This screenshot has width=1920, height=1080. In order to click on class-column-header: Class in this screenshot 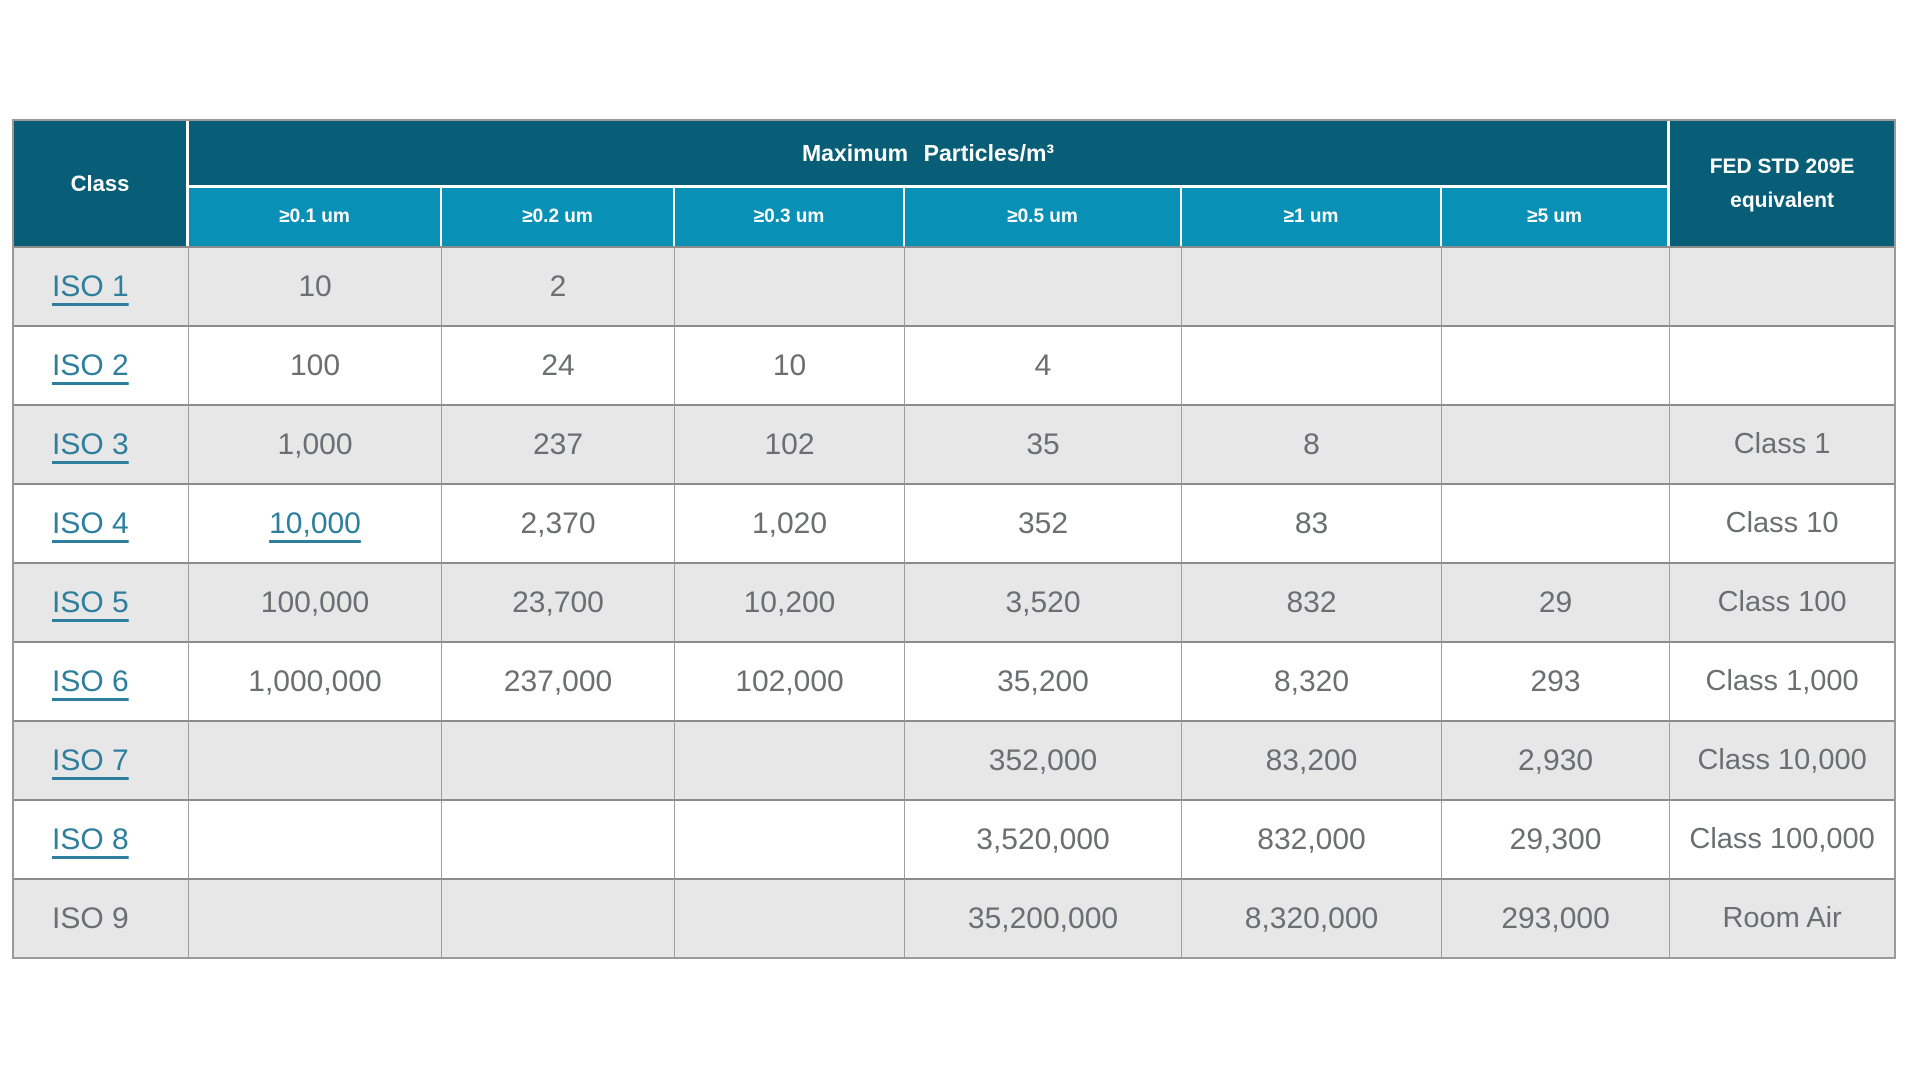, I will do `click(101, 183)`.